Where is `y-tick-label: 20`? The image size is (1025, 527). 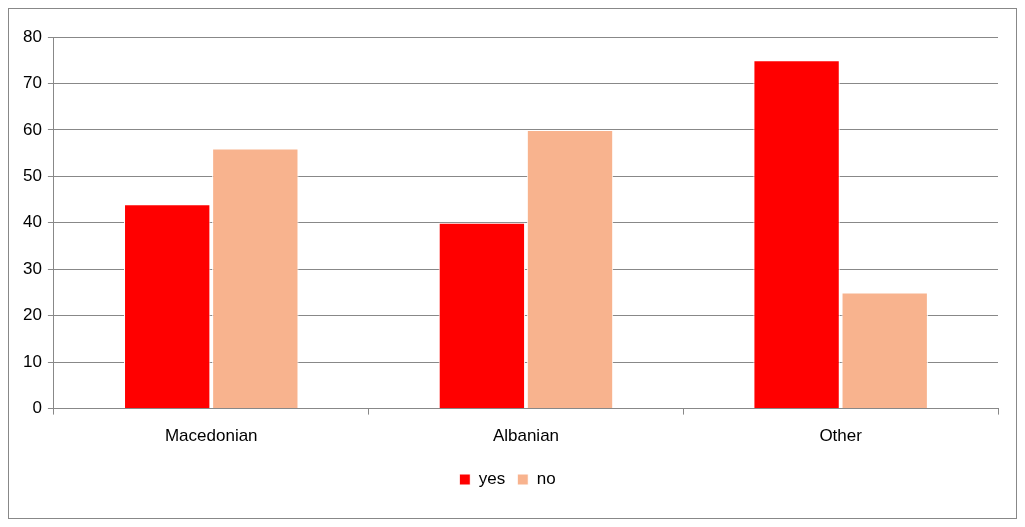
y-tick-label: 20 is located at coordinates (32, 315).